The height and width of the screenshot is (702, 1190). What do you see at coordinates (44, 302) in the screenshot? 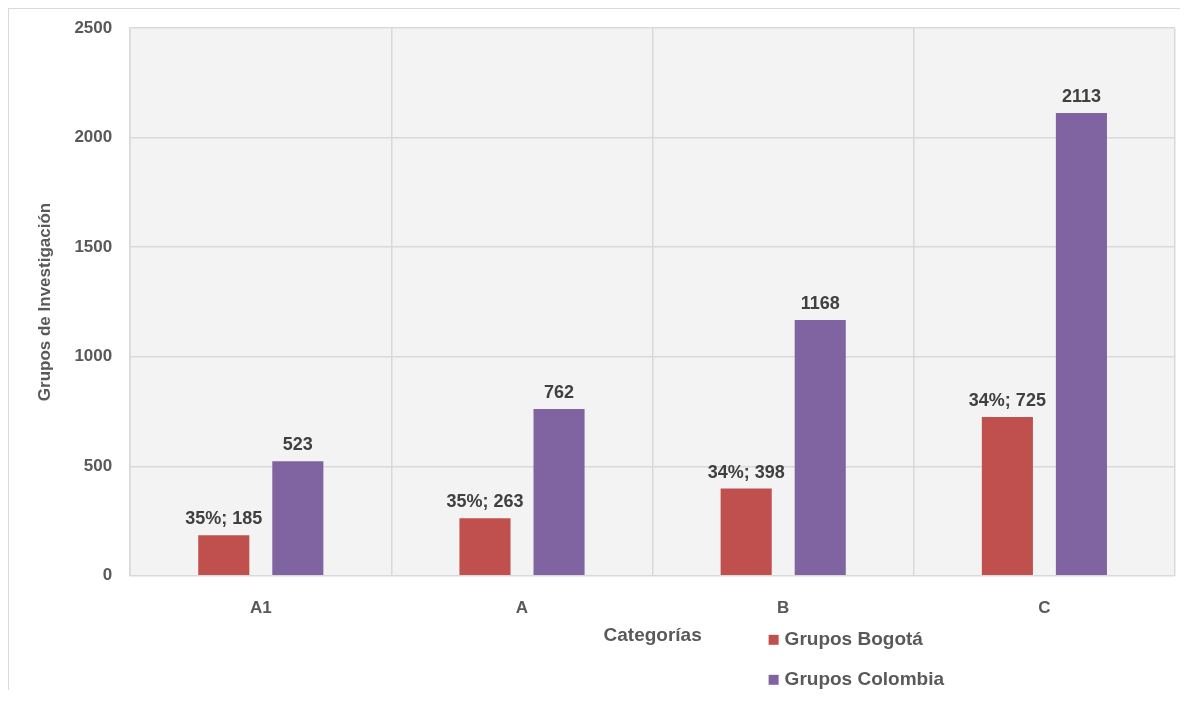
I see `y-axis-title: Grupos de Investigación` at bounding box center [44, 302].